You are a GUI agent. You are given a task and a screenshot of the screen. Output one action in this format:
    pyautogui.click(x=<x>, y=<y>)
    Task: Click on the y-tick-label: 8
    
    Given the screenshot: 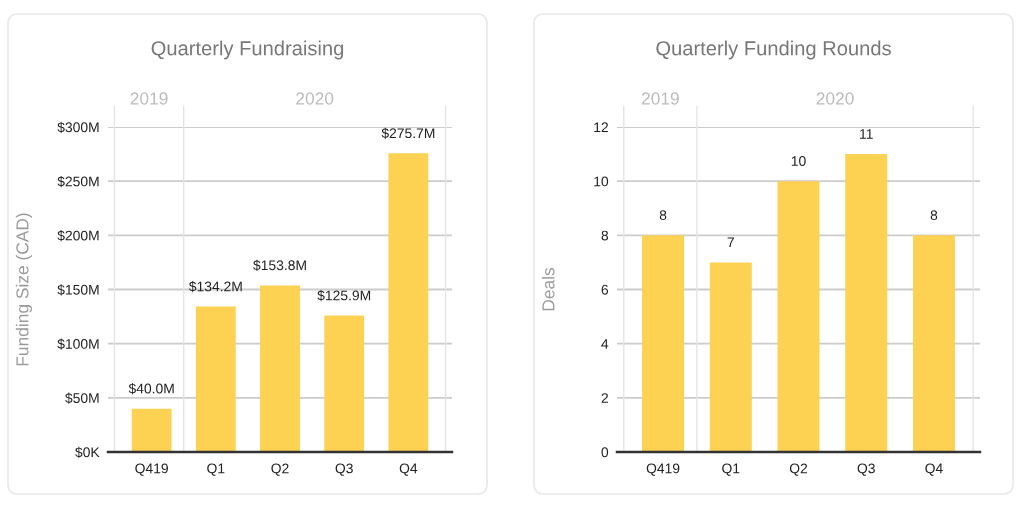 What is the action you would take?
    pyautogui.click(x=605, y=235)
    